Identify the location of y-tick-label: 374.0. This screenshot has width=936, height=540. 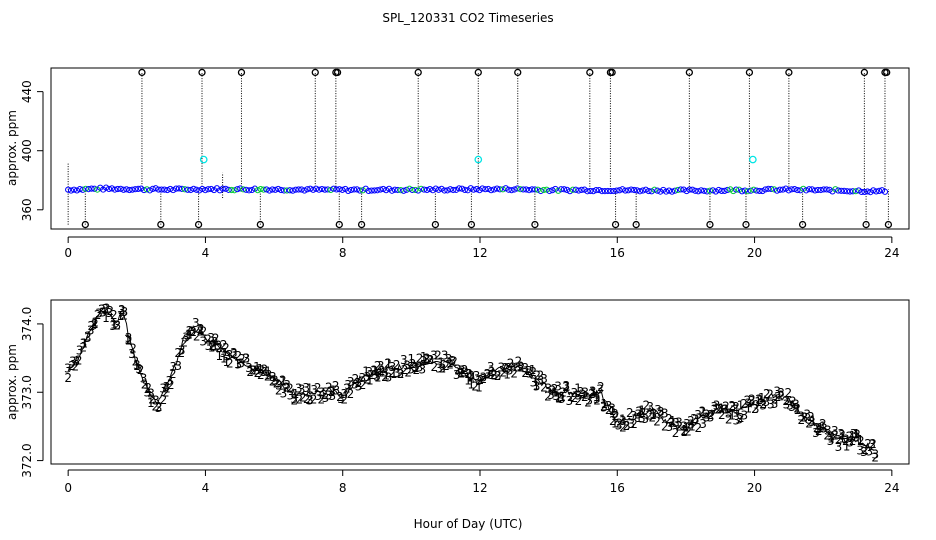
(27, 324).